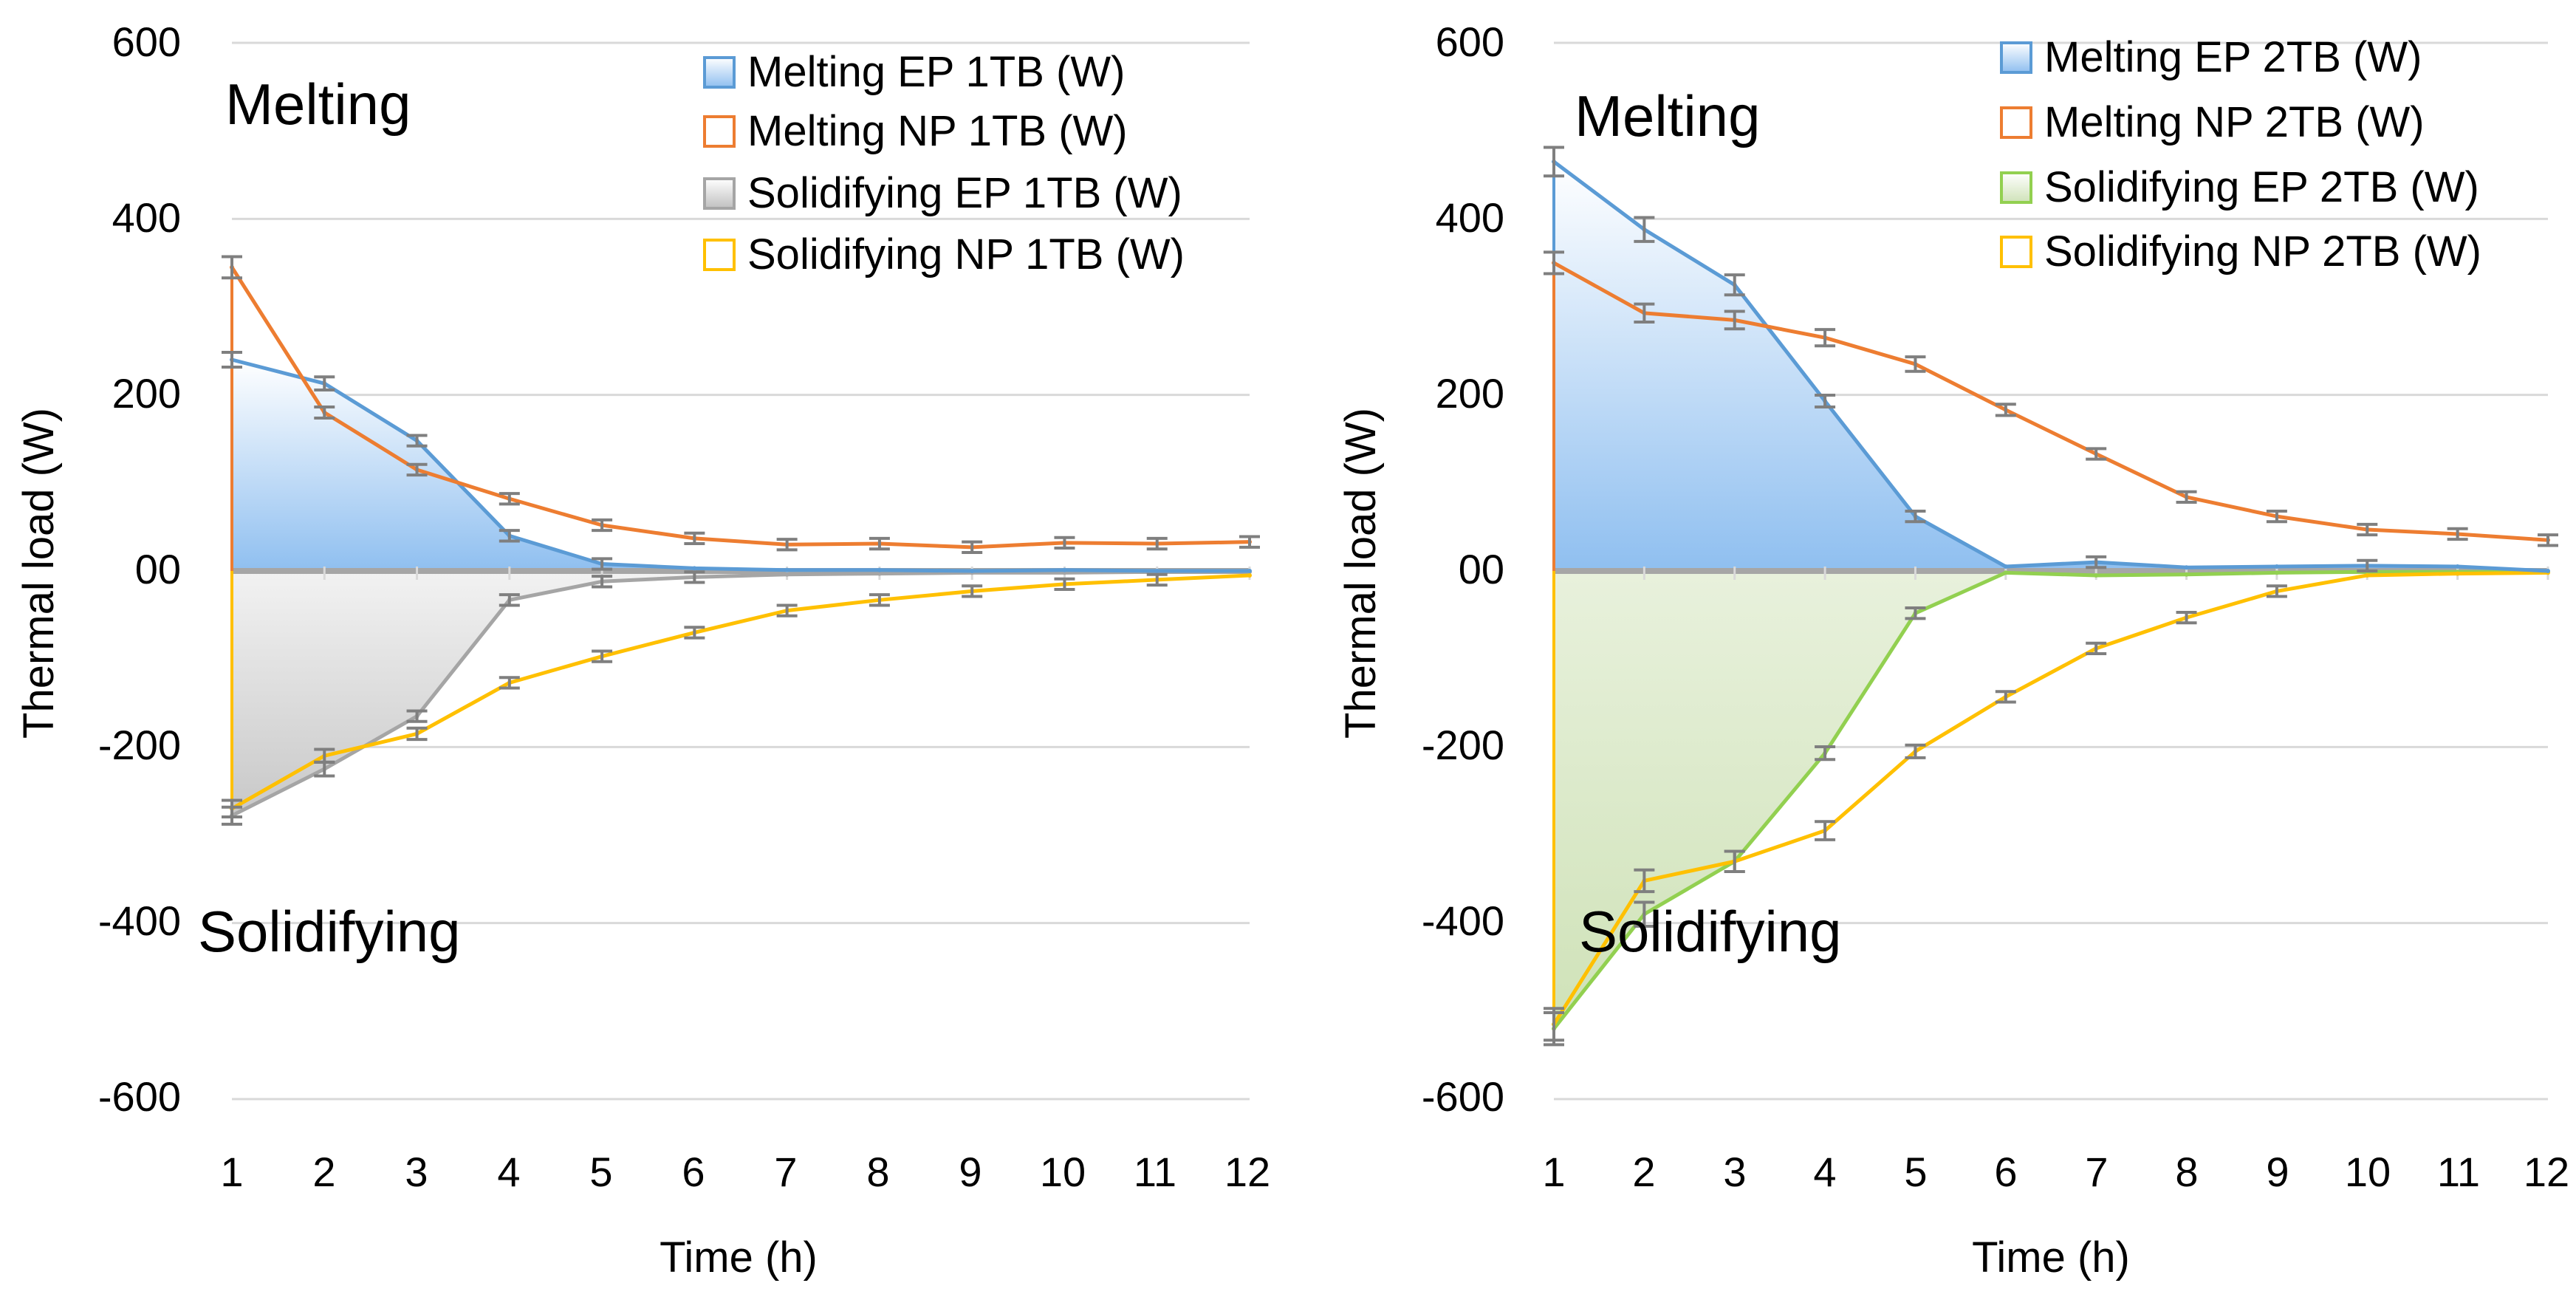 This screenshot has height=1300, width=2576. I want to click on legend-label: Solidifying EP 2TB (W), so click(2261, 187).